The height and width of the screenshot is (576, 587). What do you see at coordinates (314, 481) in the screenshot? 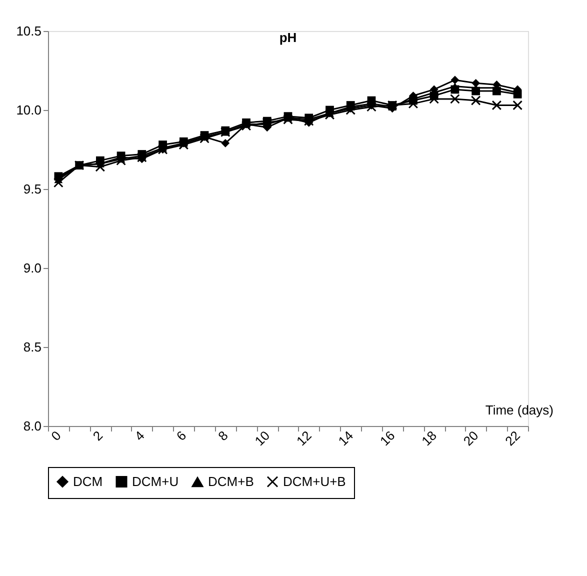
I see `legend-label: DCM+U+B` at bounding box center [314, 481].